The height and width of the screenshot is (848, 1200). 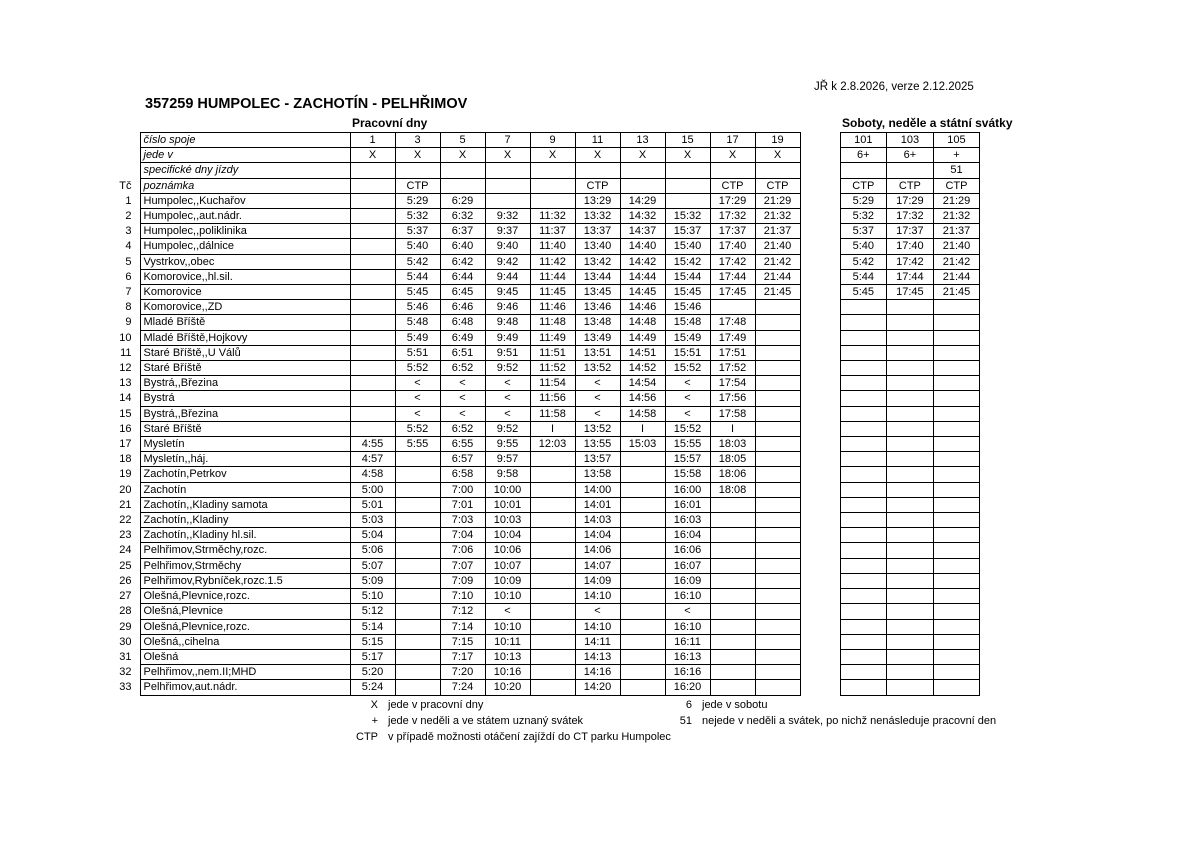 What do you see at coordinates (777, 246) in the screenshot?
I see `time-cell: 21:40` at bounding box center [777, 246].